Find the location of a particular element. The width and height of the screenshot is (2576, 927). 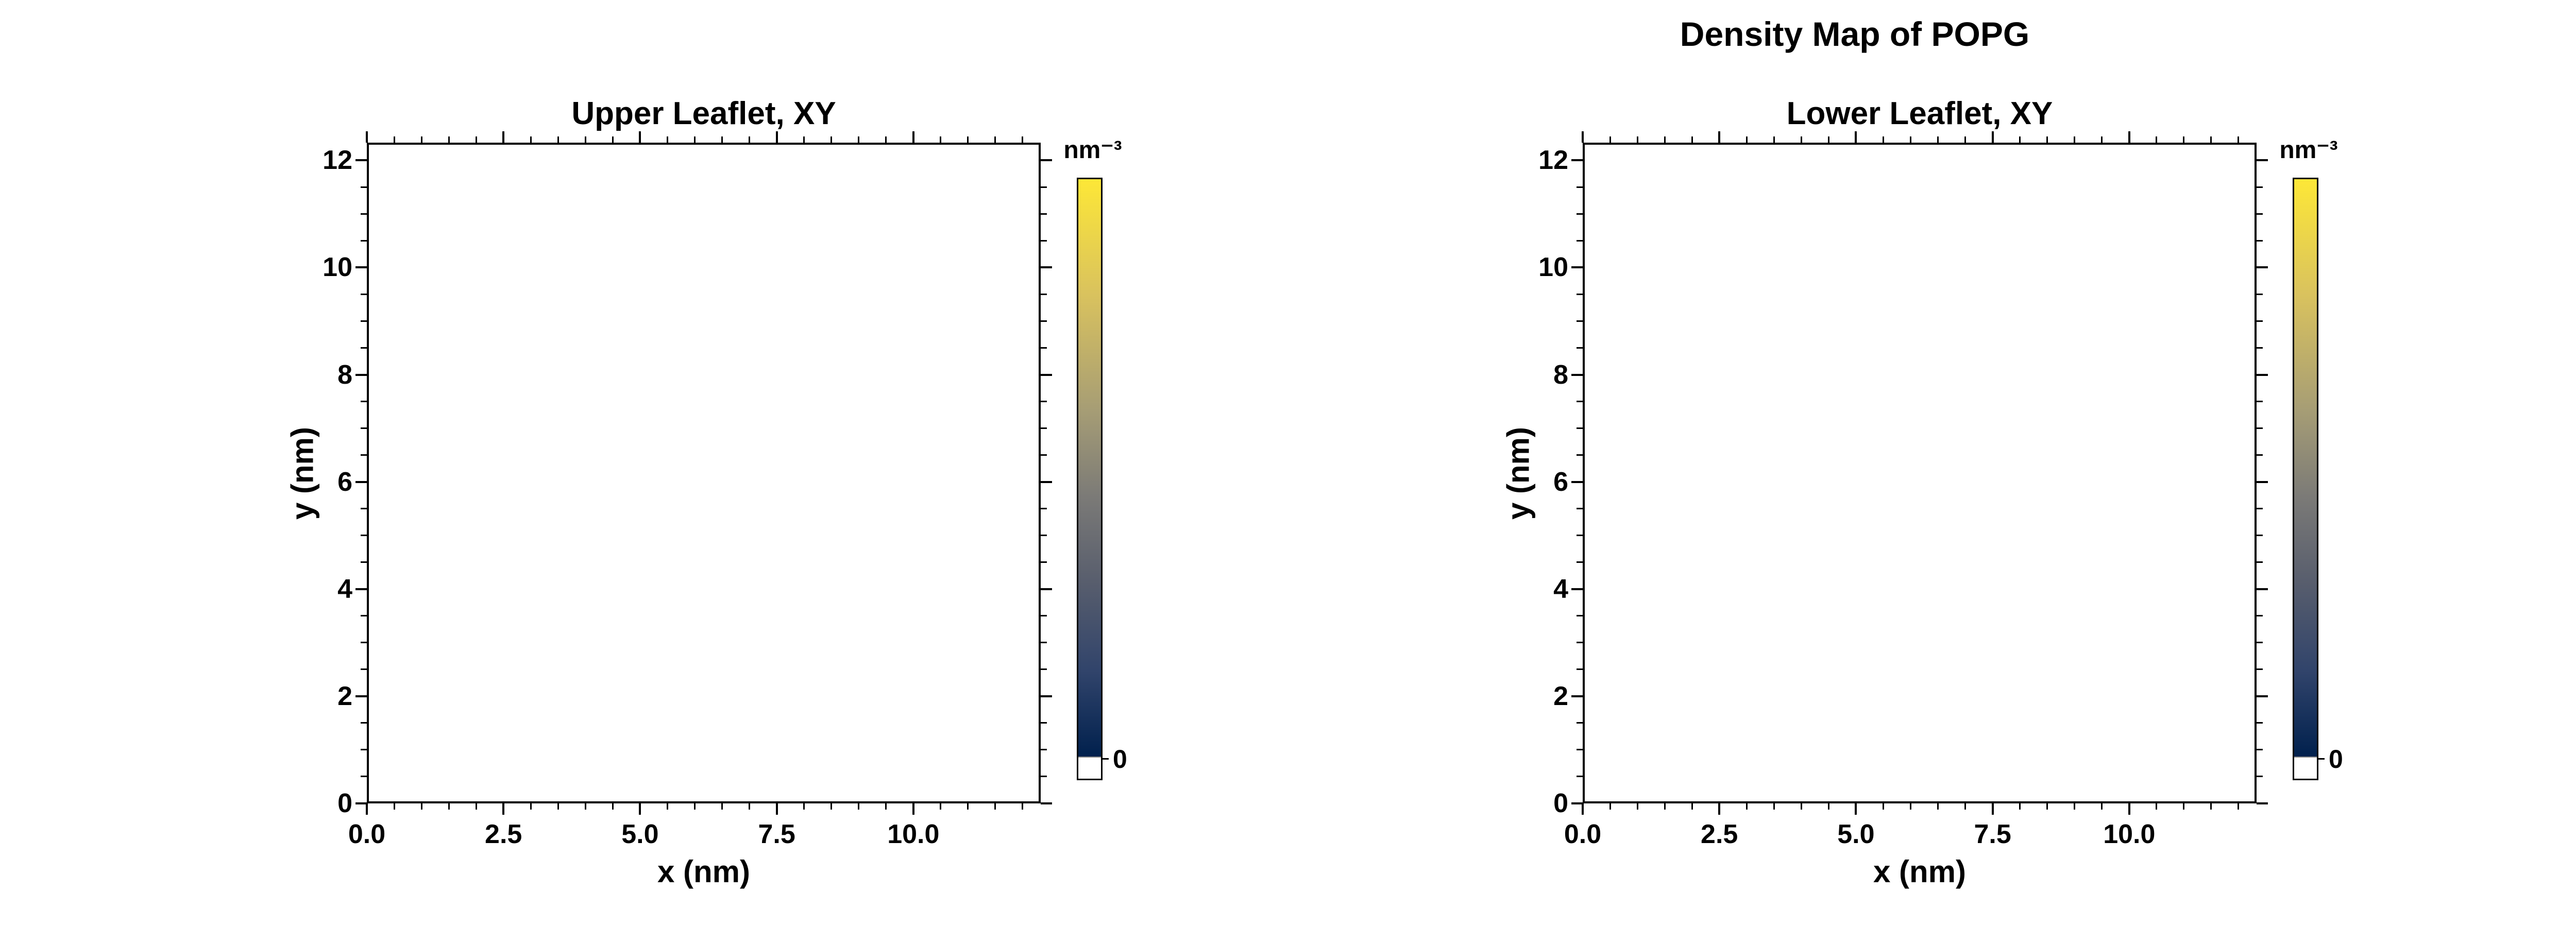

y-tick-label: 6 is located at coordinates (344, 482).